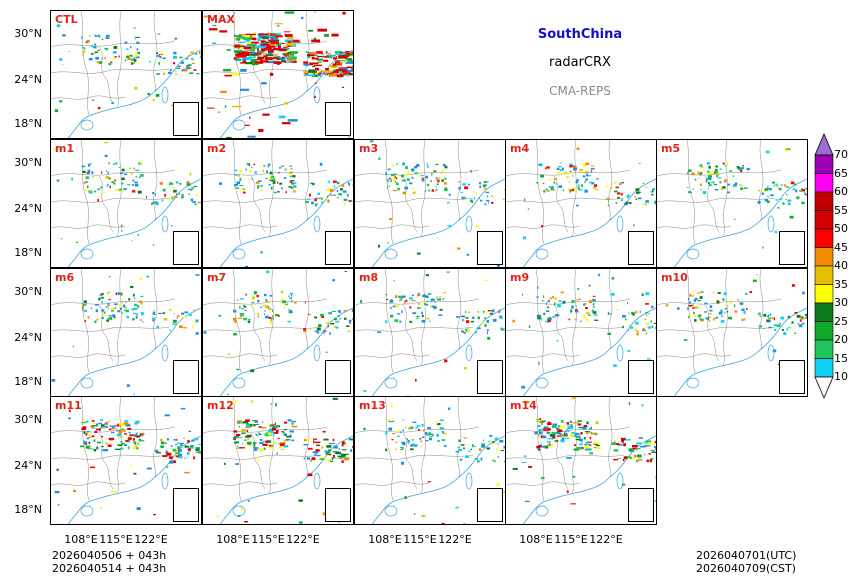  Describe the element at coordinates (278, 203) in the screenshot. I see `panel-m2: m2` at that location.